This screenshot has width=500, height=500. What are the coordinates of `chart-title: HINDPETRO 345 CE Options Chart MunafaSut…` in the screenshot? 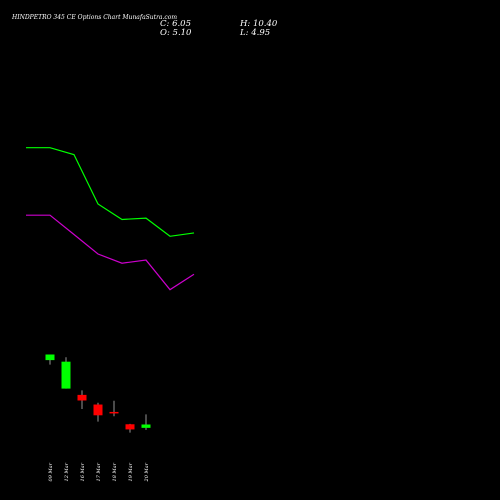 It's located at (95, 17).